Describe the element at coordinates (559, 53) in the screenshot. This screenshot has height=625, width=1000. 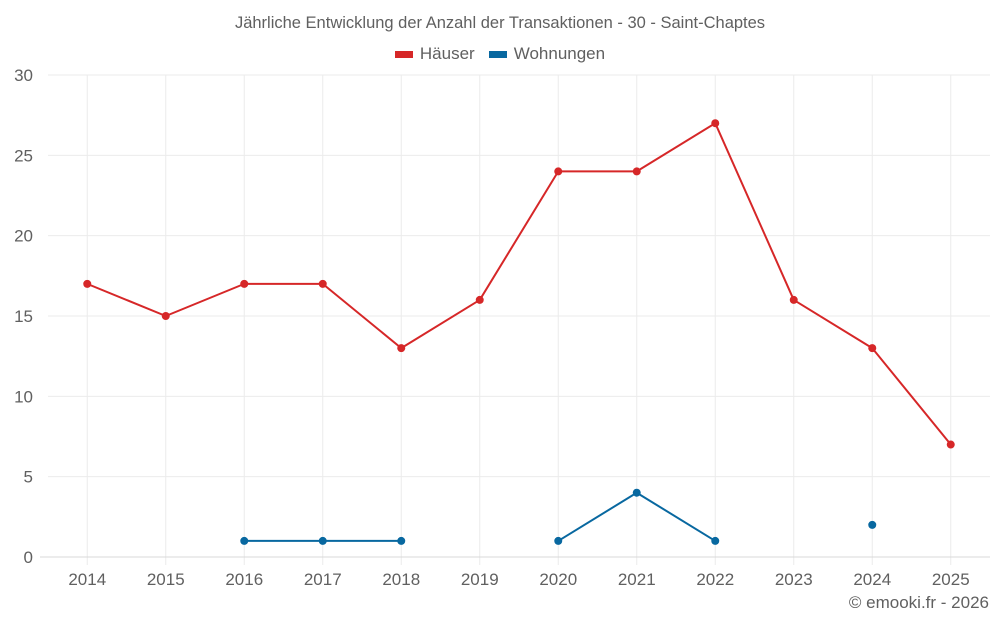
I see `legend-label-wohnungen: Wohnungen` at that location.